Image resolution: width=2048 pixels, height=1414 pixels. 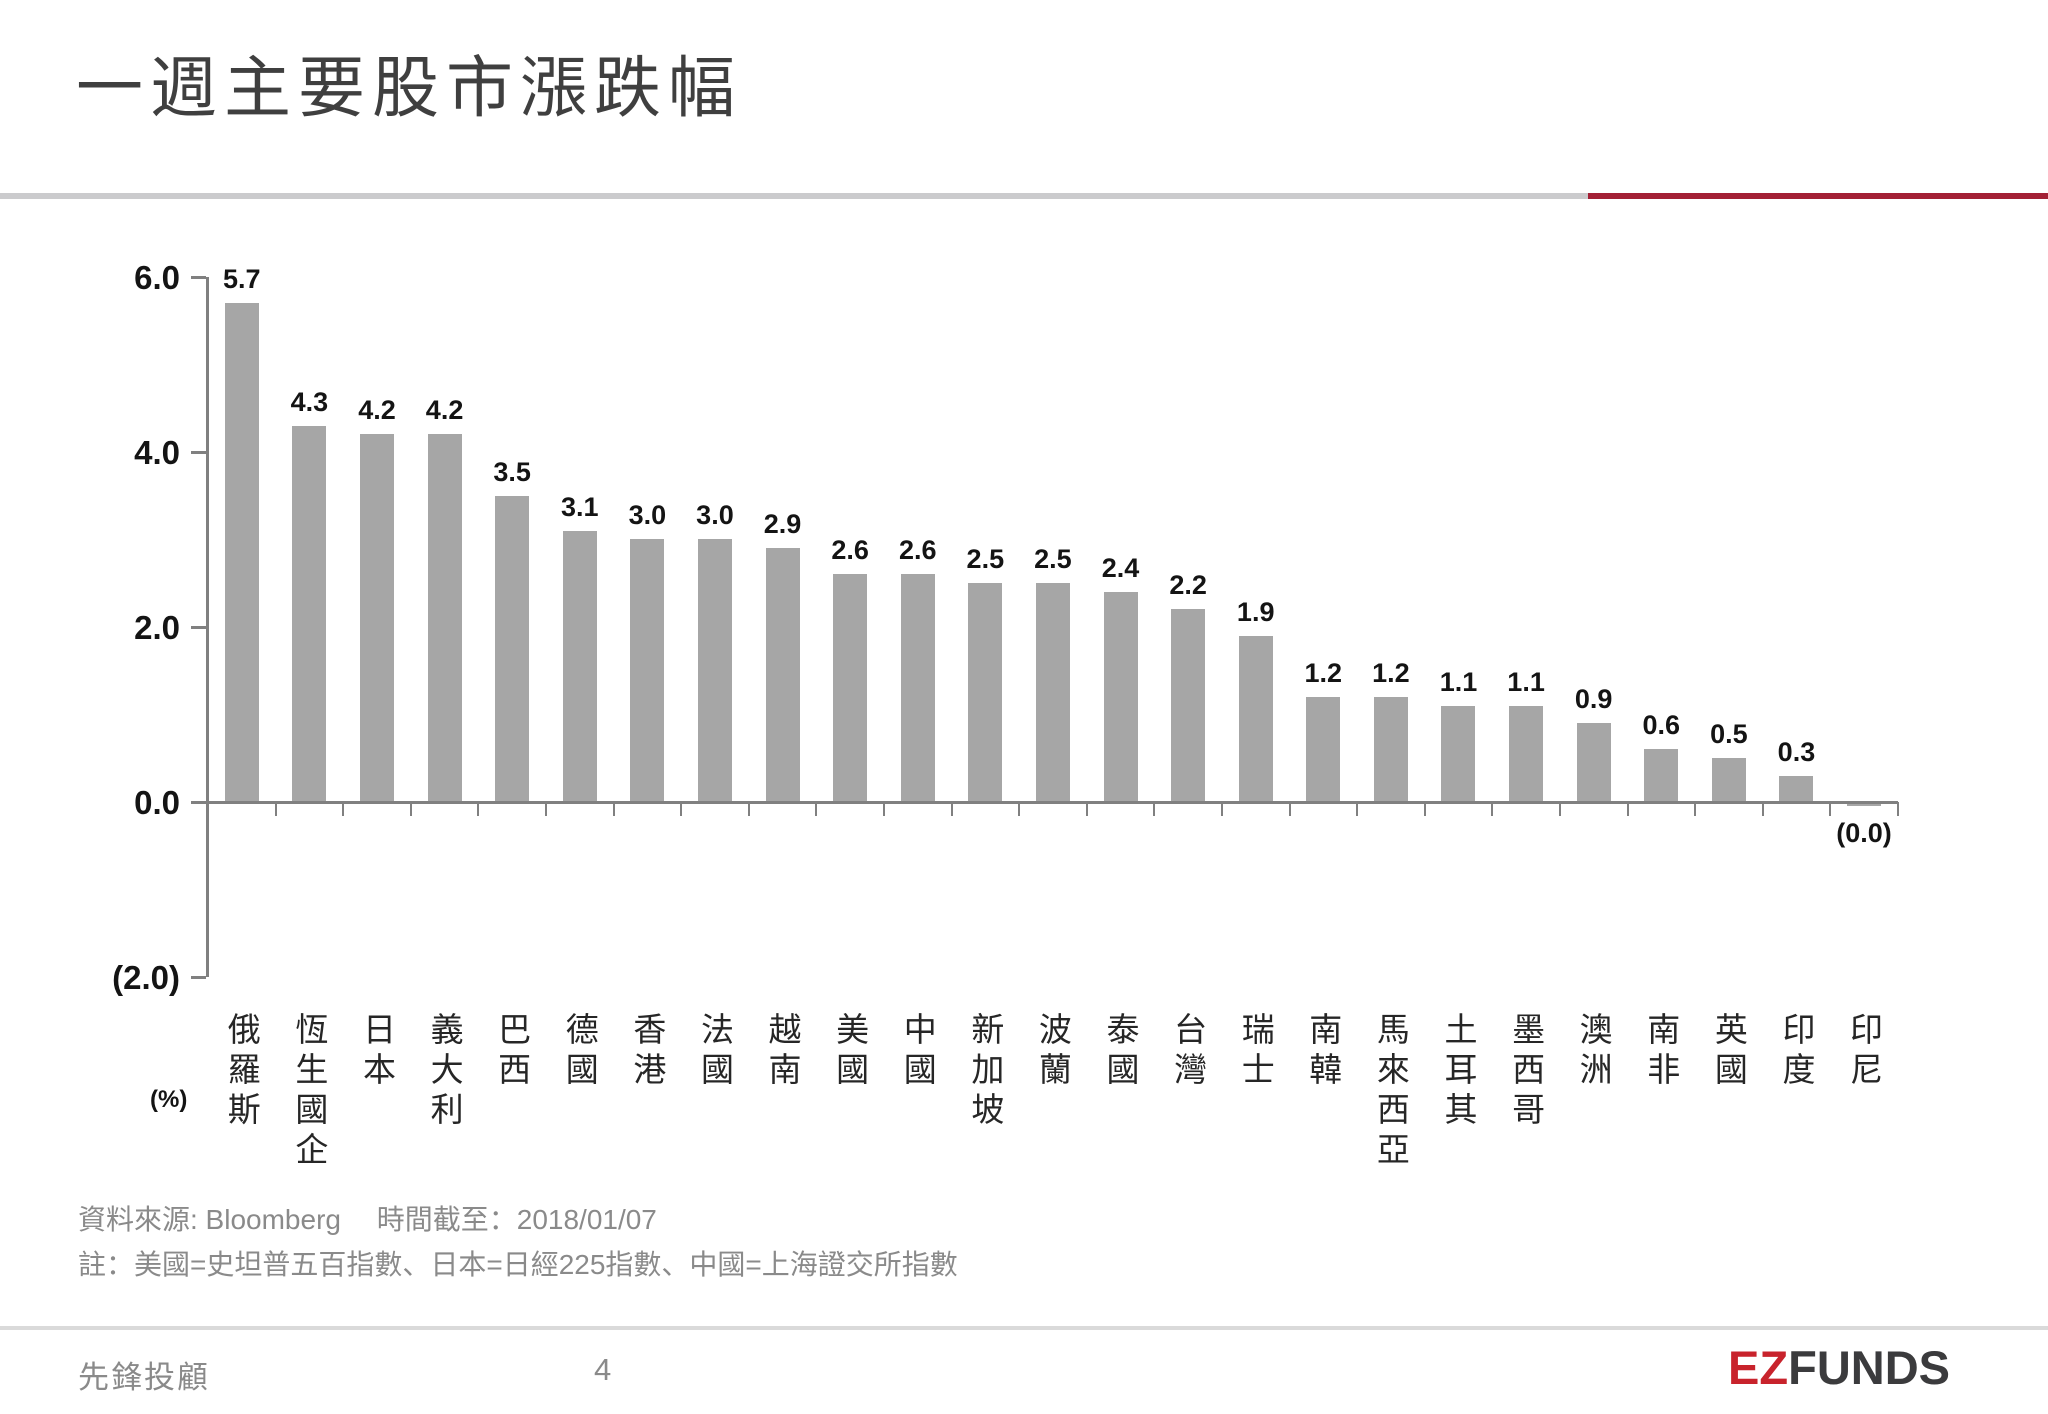 What do you see at coordinates (715, 627) in the screenshot?
I see `bar-slot: 3.0` at bounding box center [715, 627].